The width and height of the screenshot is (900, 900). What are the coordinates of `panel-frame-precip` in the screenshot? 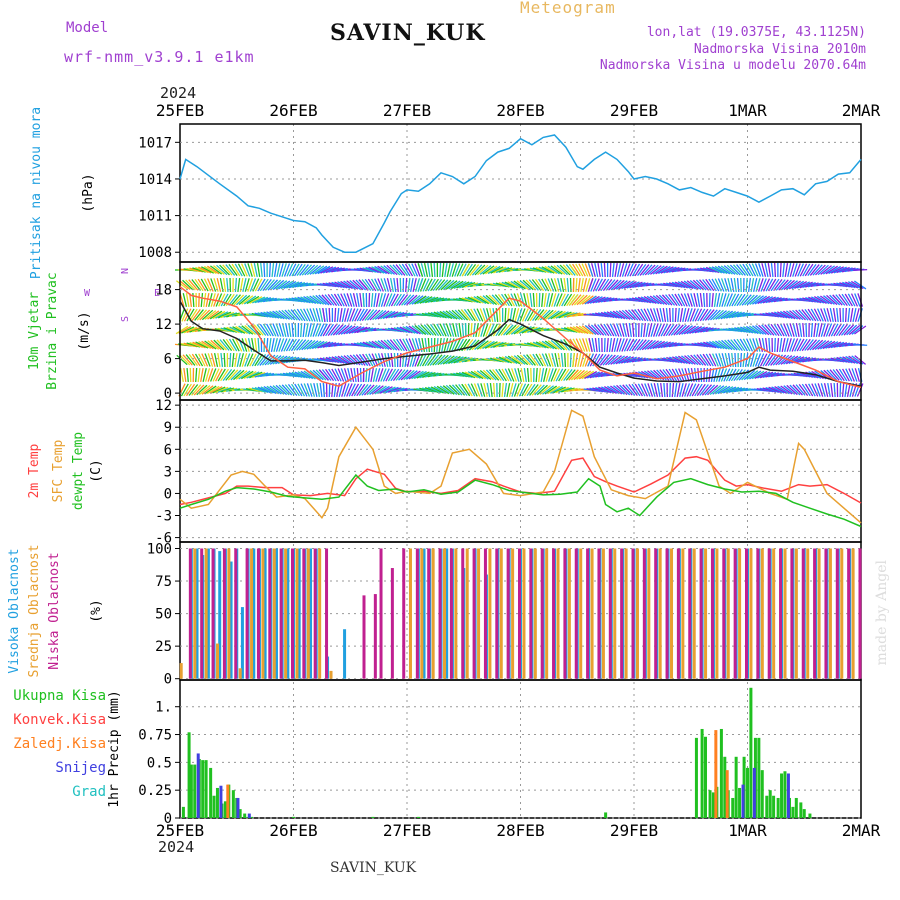 It's located at (520, 749).